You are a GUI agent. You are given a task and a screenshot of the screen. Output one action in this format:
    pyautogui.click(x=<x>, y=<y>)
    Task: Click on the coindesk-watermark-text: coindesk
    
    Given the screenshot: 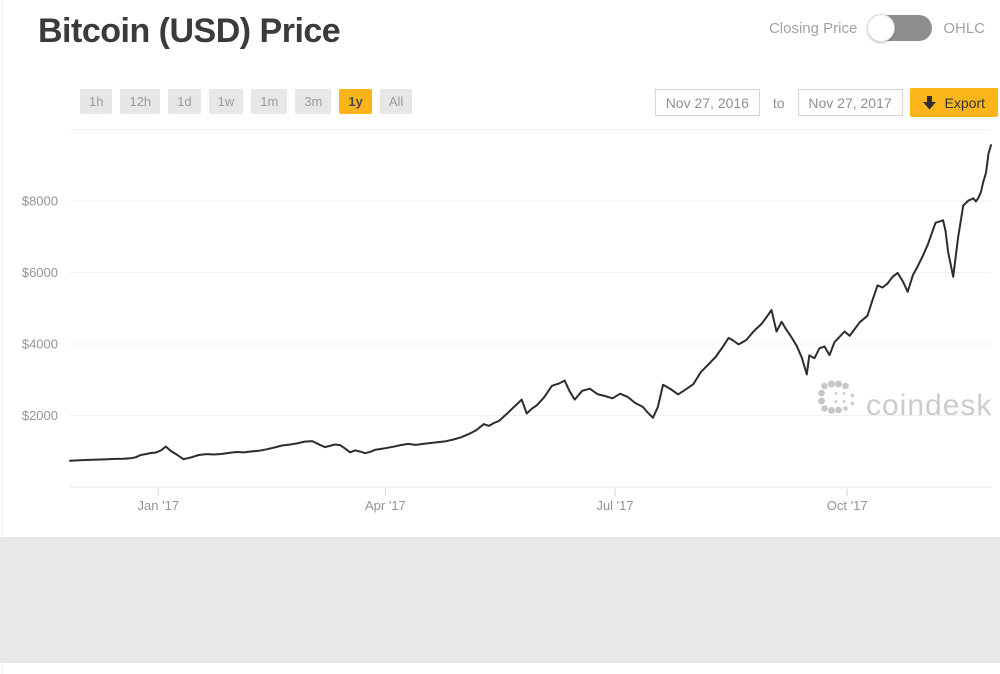 What is the action you would take?
    pyautogui.click(x=929, y=405)
    